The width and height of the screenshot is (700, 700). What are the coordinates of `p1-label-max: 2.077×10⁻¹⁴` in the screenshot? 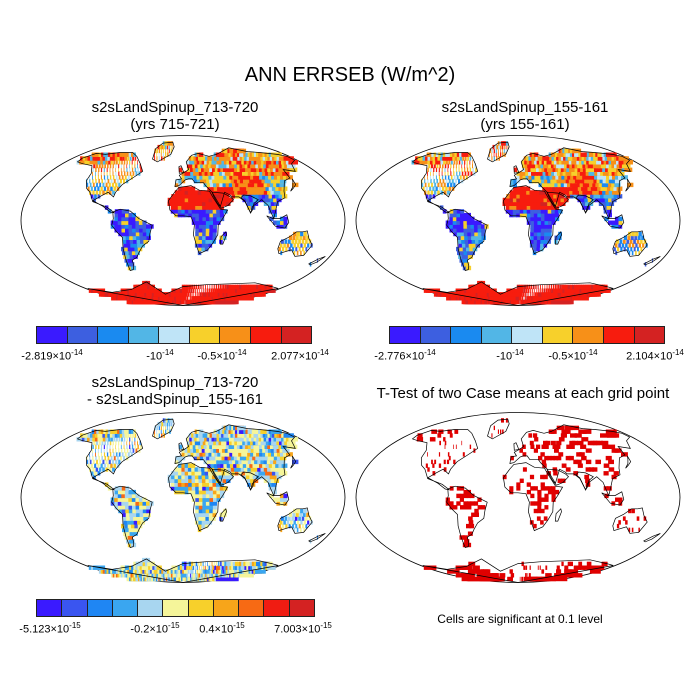 It's located at (300, 355).